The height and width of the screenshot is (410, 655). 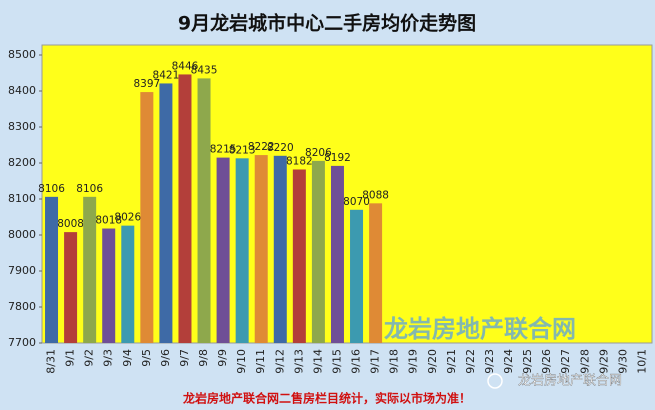 What do you see at coordinates (22, 306) in the screenshot?
I see `y-tick-label: 7800` at bounding box center [22, 306].